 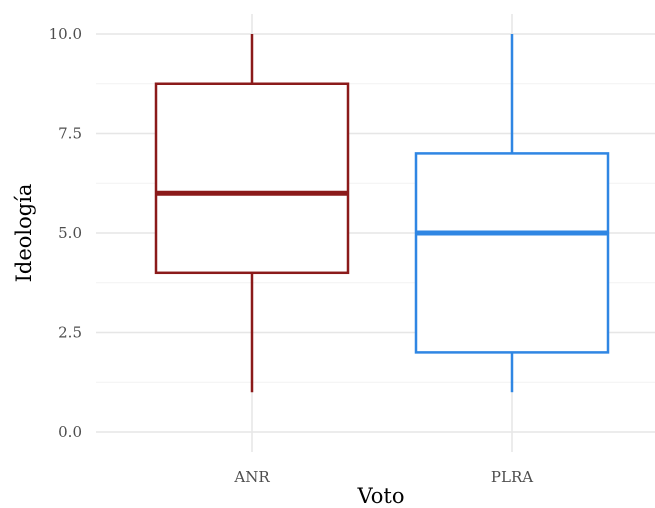 I want to click on y-tick-label: 7.5, so click(x=70, y=134).